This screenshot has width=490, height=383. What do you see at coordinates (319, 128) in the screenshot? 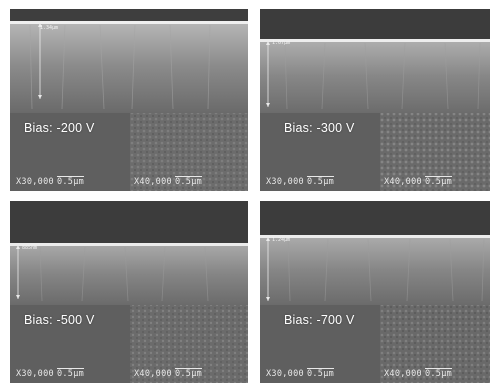
I see `bias-label: Bias: -300 V` at bounding box center [319, 128].